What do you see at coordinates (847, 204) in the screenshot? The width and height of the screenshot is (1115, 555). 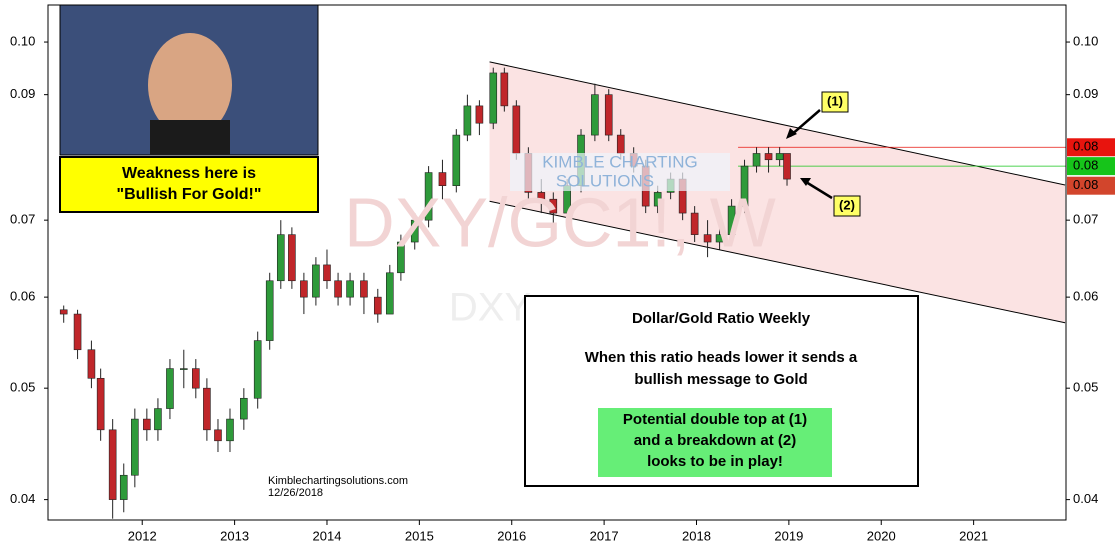 I see `callout: (2)` at bounding box center [847, 204].